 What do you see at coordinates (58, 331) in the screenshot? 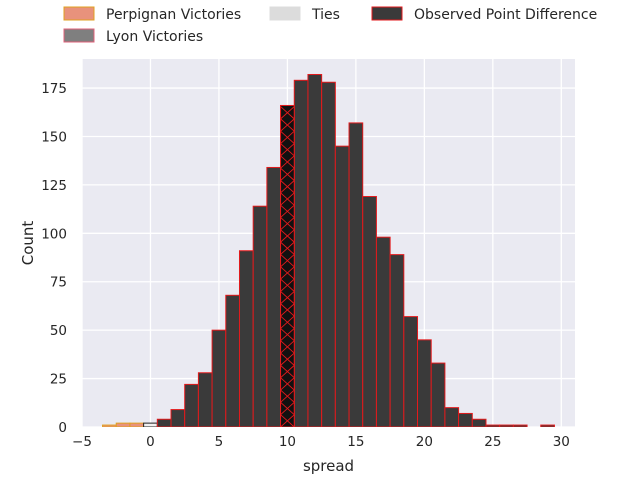
I see `y-tick-label: 50` at bounding box center [58, 331].